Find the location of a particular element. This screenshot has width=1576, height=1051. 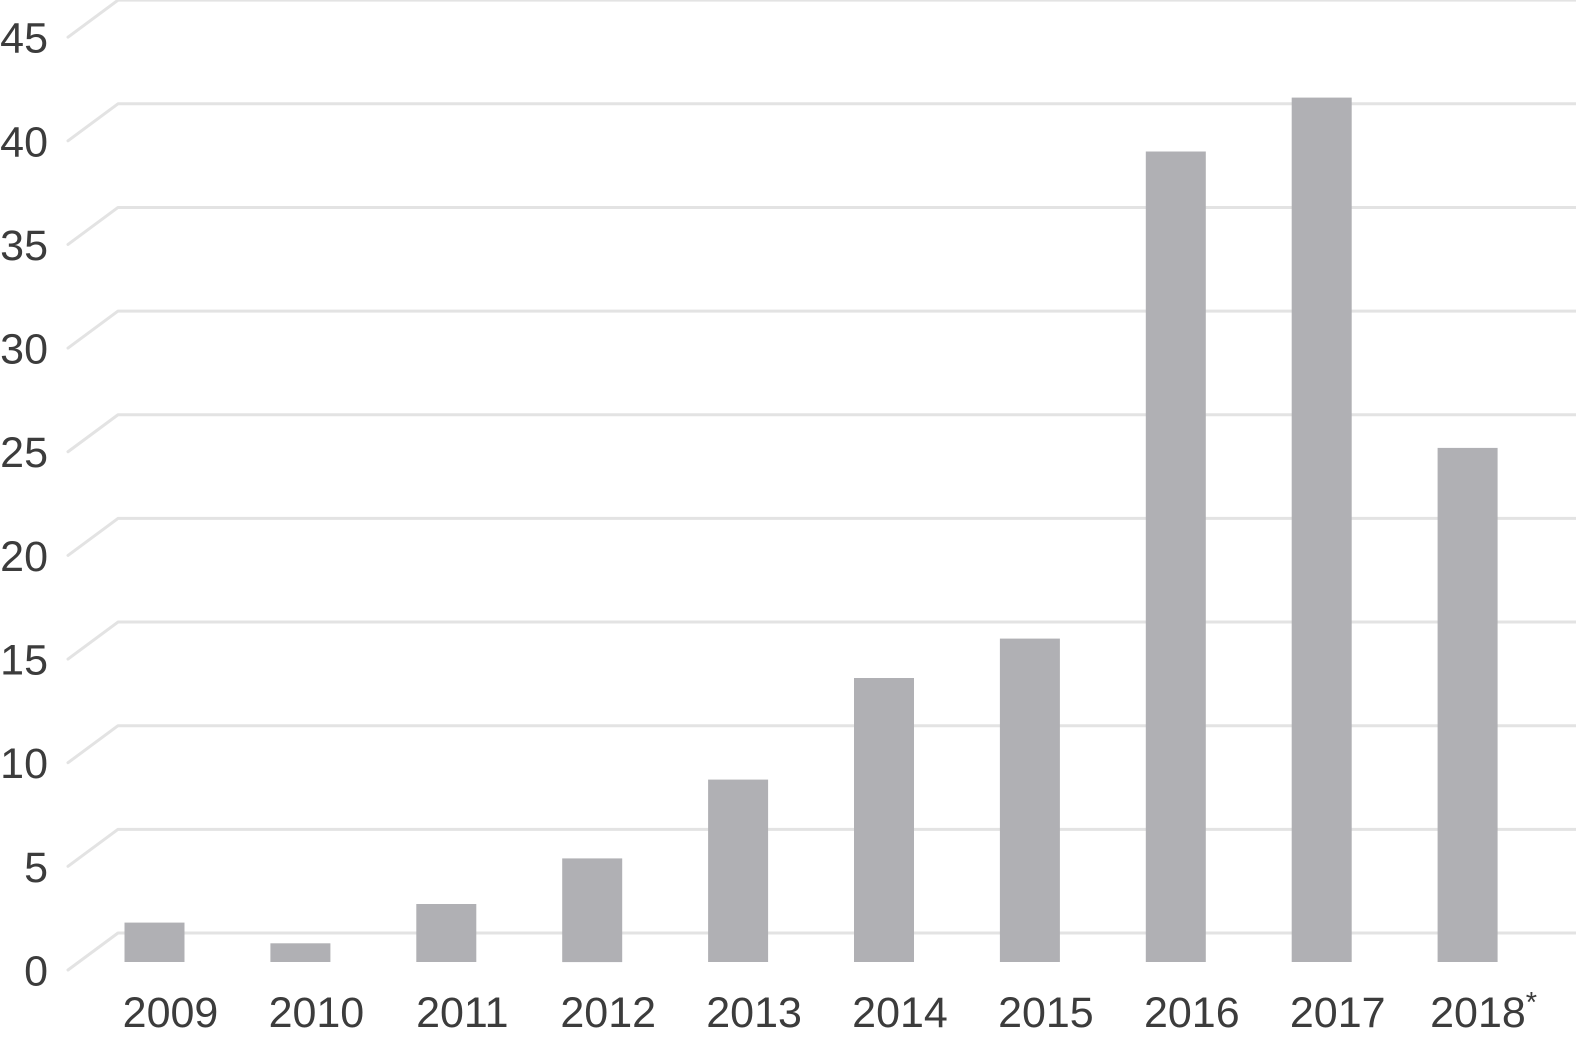

bar-2014 is located at coordinates (884, 820).